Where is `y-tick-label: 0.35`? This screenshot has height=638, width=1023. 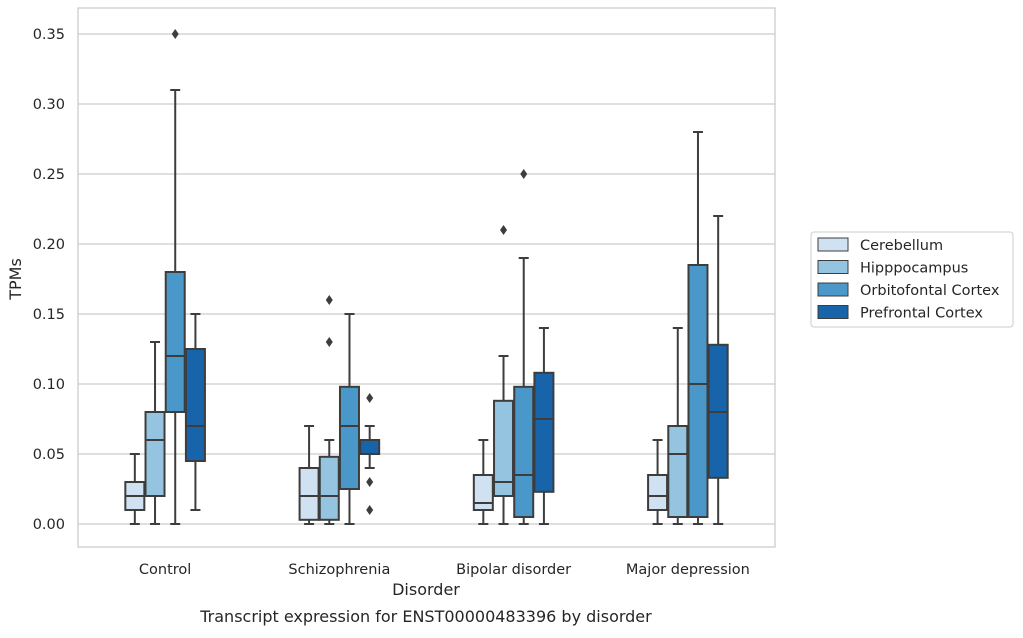
y-tick-label: 0.35 is located at coordinates (49, 35).